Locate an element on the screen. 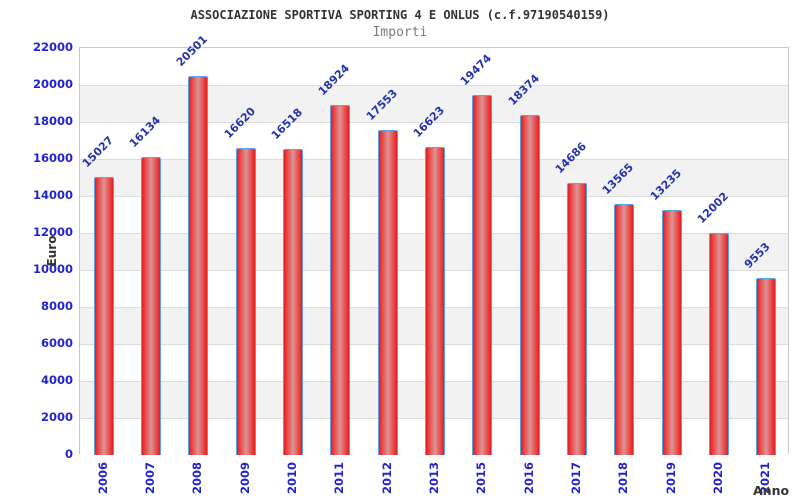 This screenshot has height=500, width=800. x-tick-label: 2018 is located at coordinates (623, 478).